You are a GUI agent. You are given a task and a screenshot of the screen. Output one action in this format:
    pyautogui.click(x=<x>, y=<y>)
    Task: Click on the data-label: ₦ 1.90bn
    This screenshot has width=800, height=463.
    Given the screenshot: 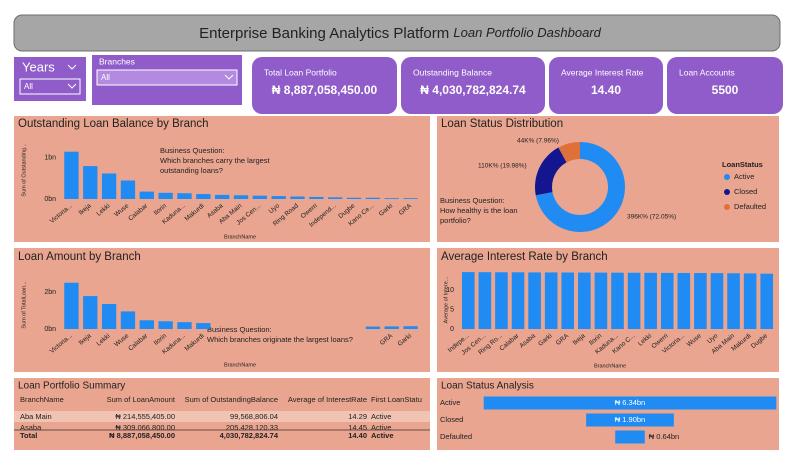 What is the action you would take?
    pyautogui.click(x=630, y=419)
    